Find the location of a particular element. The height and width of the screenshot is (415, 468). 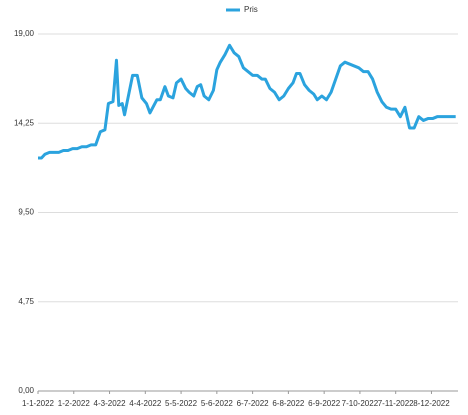

x-tick-label: 7-10-2022 is located at coordinates (360, 403).